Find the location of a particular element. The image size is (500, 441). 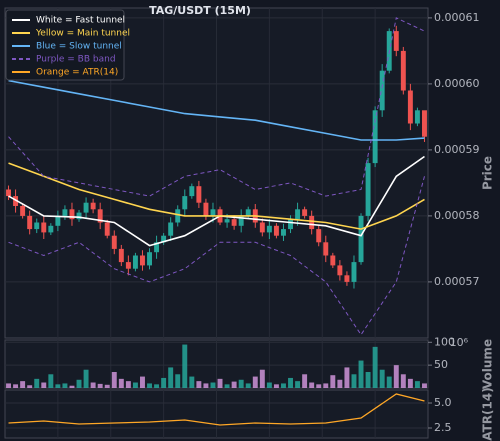

legend-label: White = Fast tunnel is located at coordinates (80, 21).